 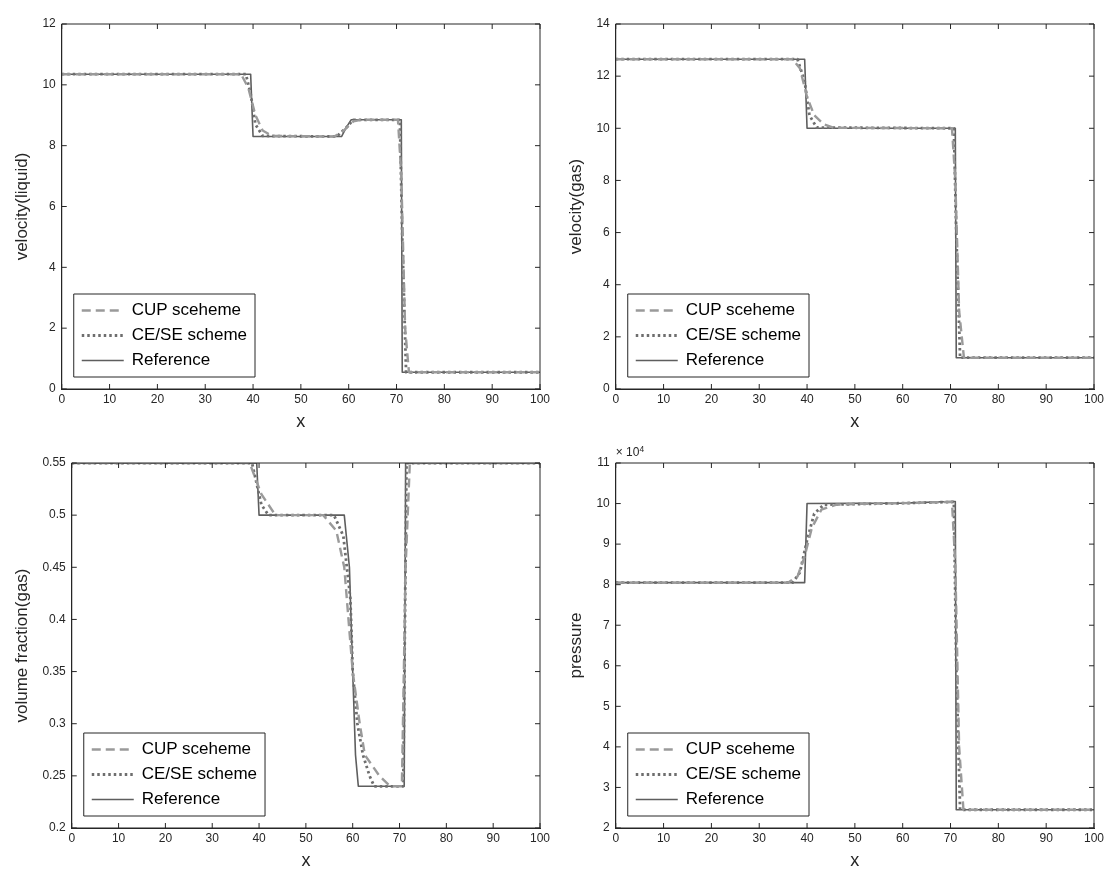 What do you see at coordinates (58, 827) in the screenshot?
I see `y-tick-label: 0.2` at bounding box center [58, 827].